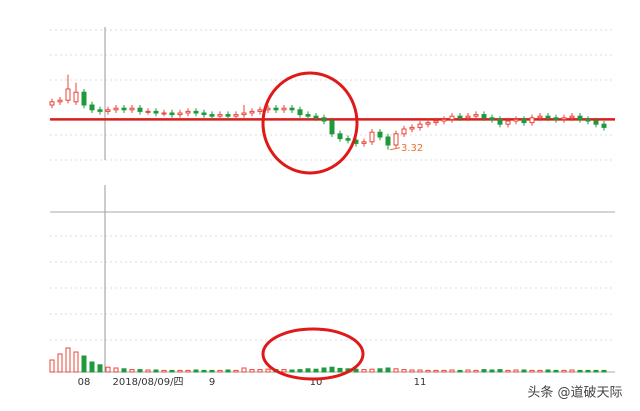 This screenshot has height=411, width=640. I want to click on x-tick-label: 10, so click(316, 382).